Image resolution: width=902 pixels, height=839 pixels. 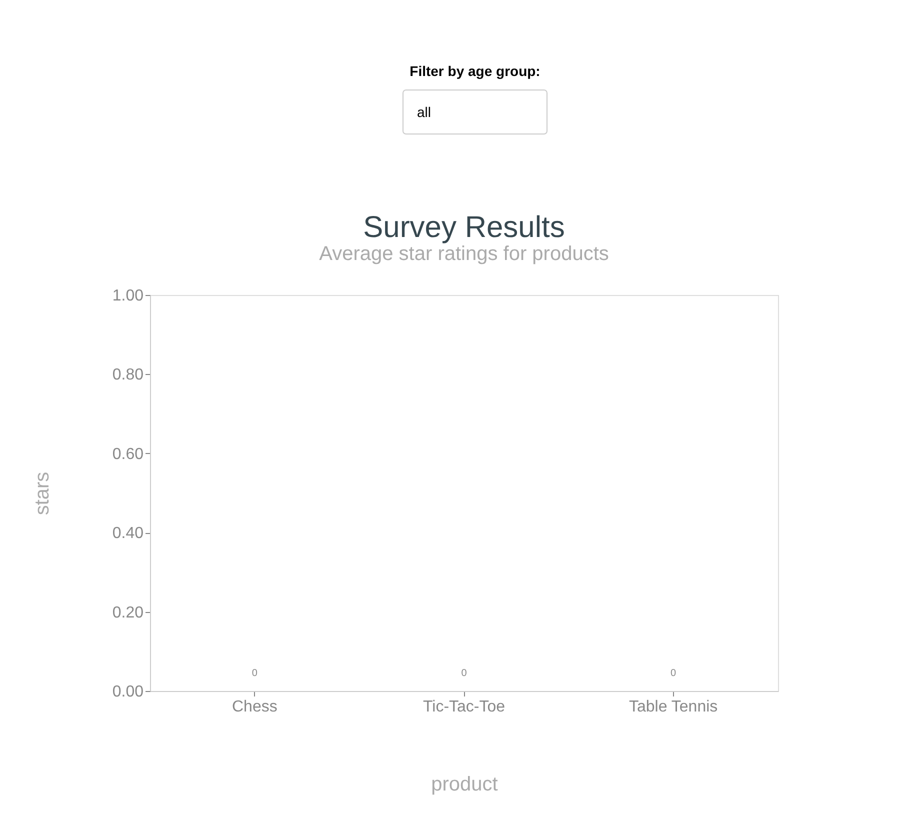 I want to click on y-tick-label: 0.20, so click(x=128, y=613).